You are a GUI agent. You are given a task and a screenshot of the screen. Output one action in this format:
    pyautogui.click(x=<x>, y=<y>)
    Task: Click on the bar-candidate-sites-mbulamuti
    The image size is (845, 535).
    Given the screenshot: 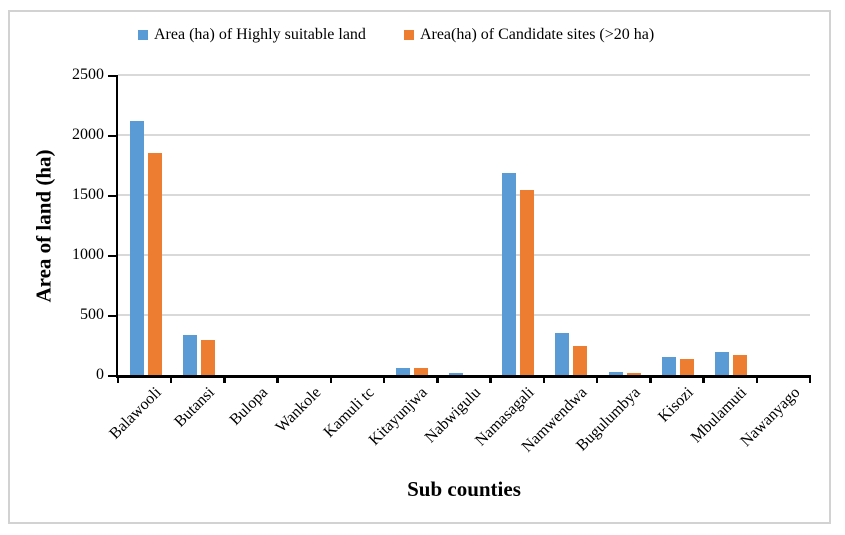 What is the action you would take?
    pyautogui.click(x=740, y=364)
    